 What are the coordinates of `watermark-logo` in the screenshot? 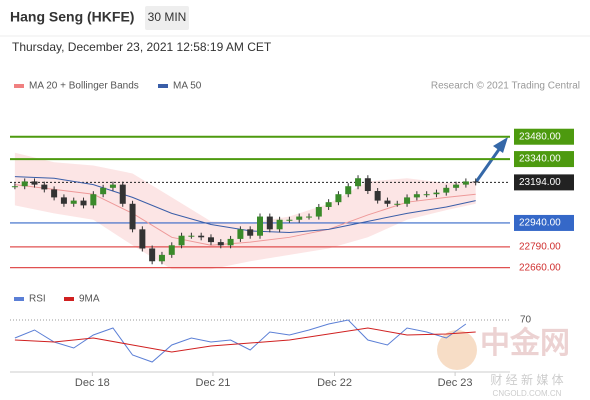 It's located at (457, 350).